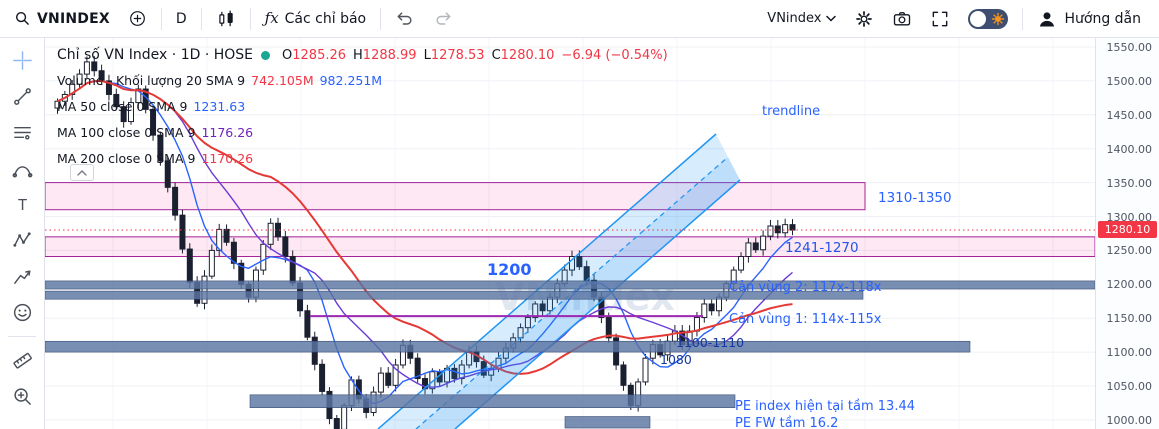 Image resolution: width=1159 pixels, height=429 pixels. What do you see at coordinates (864, 19) in the screenshot?
I see `settings-button` at bounding box center [864, 19].